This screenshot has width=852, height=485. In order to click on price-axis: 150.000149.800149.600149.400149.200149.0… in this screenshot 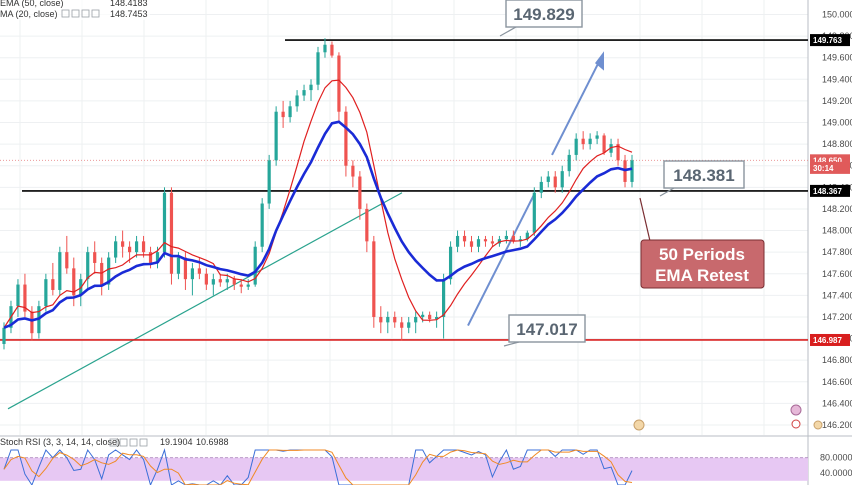, I will do `click(829, 242)`.